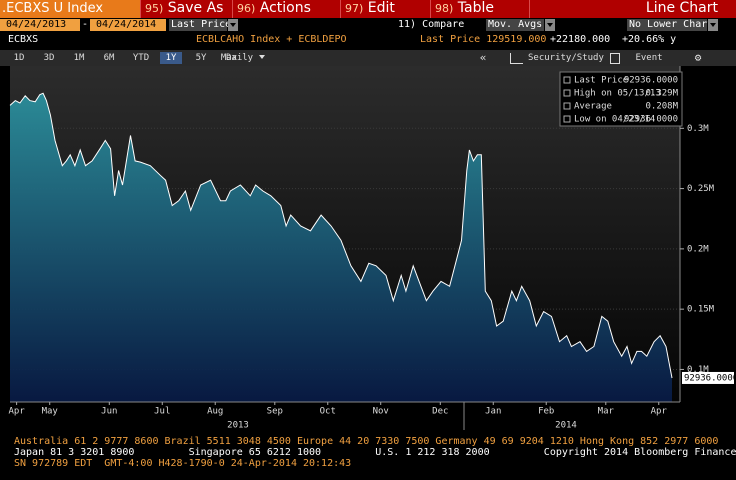 The width and height of the screenshot is (736, 480). What do you see at coordinates (240, 58) in the screenshot?
I see `frequency-label: Daily` at bounding box center [240, 58].